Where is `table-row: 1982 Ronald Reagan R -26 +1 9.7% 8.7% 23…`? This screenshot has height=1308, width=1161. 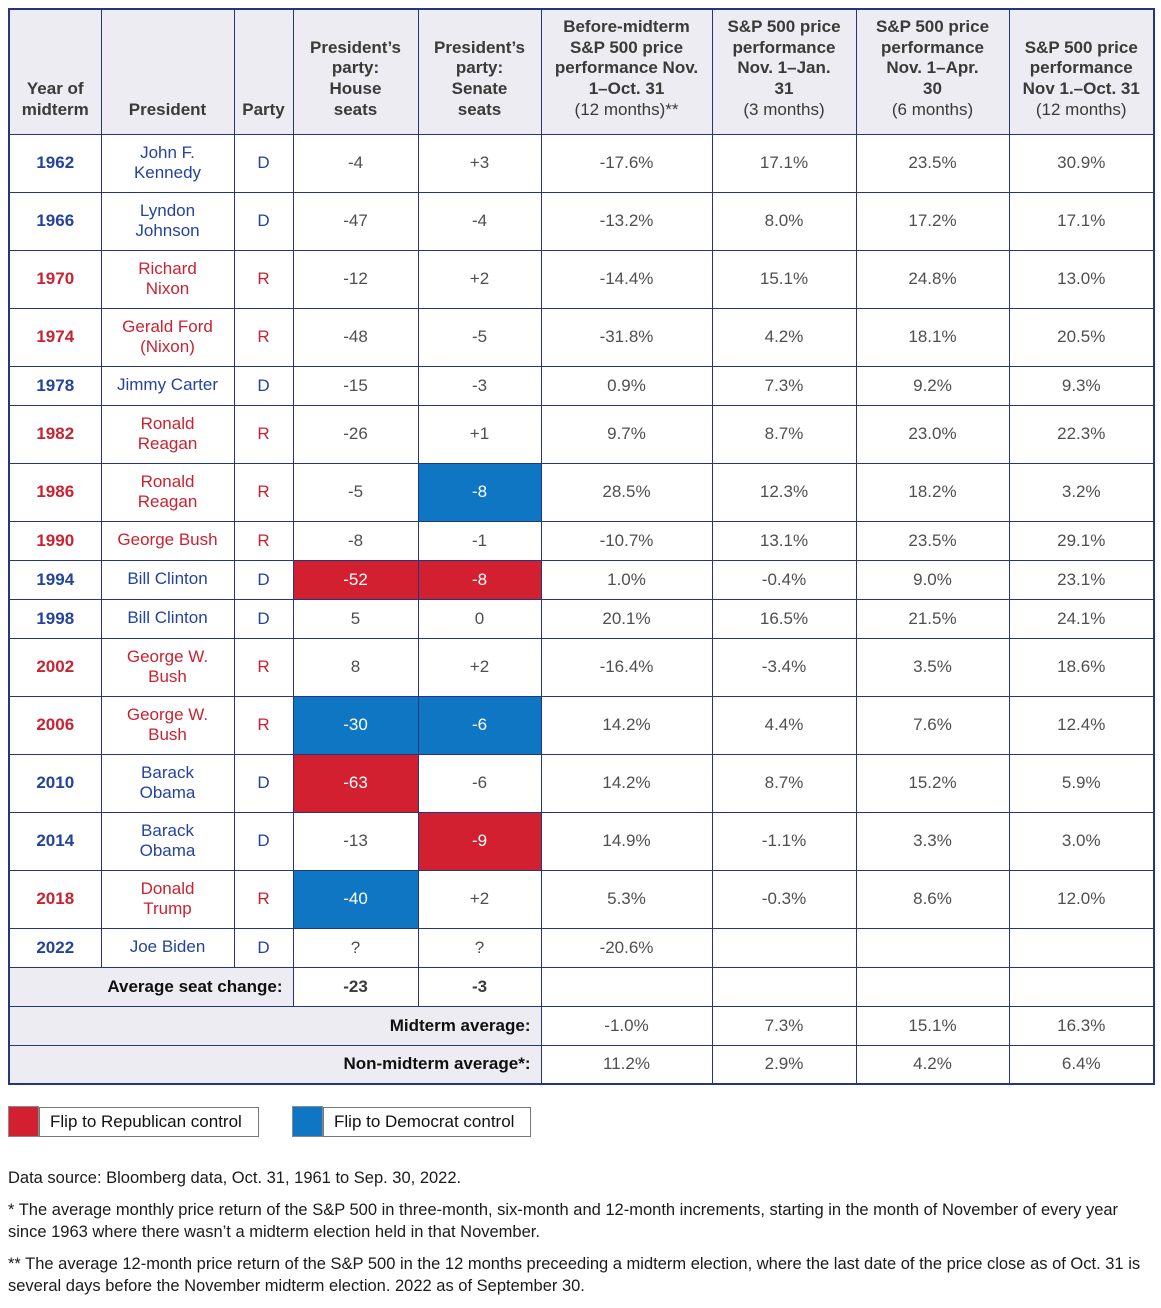
table-row: 1982 Ronald Reagan R -26 +1 9.7% 8.7% 23… is located at coordinates (581, 434).